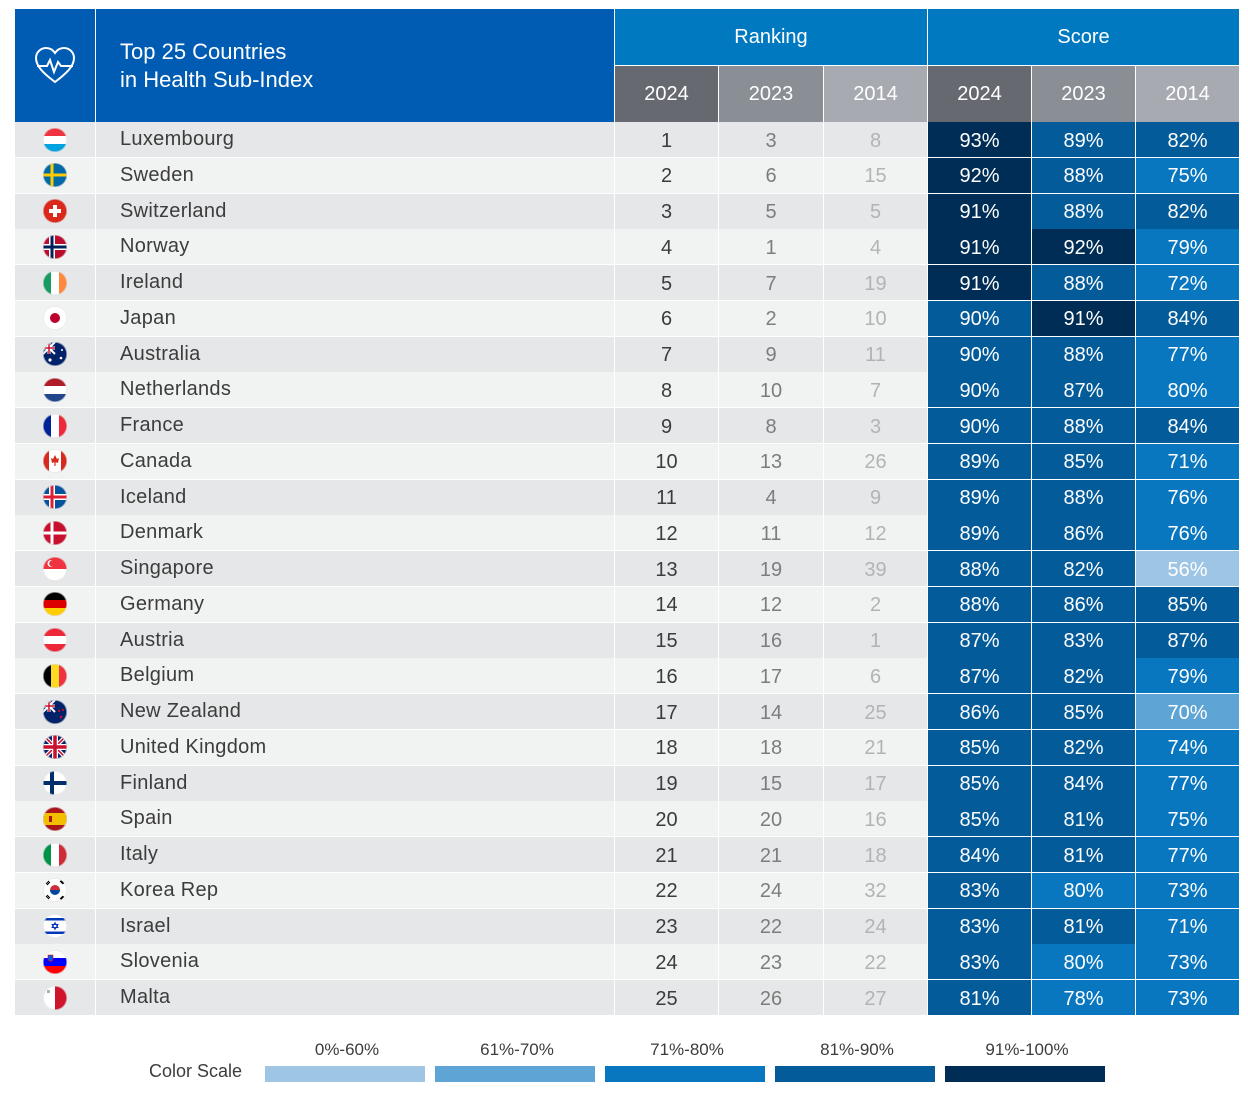 The image size is (1248, 1103). I want to click on color-scale-label: Color Scale, so click(196, 1071).